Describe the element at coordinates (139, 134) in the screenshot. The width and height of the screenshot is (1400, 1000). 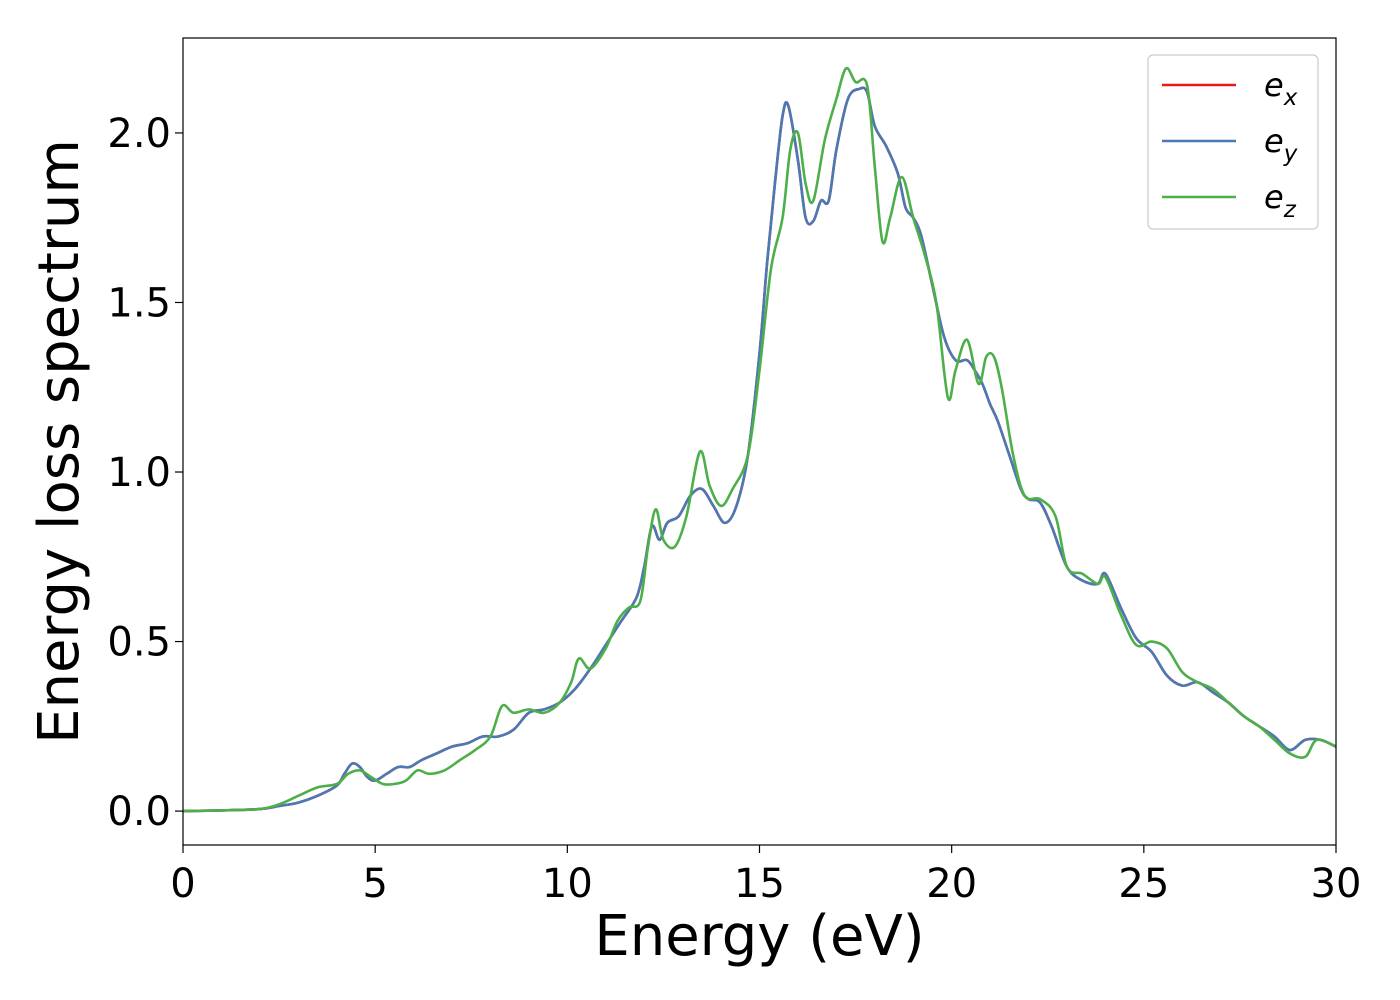
I see `y-tick-label: 2.0` at that location.